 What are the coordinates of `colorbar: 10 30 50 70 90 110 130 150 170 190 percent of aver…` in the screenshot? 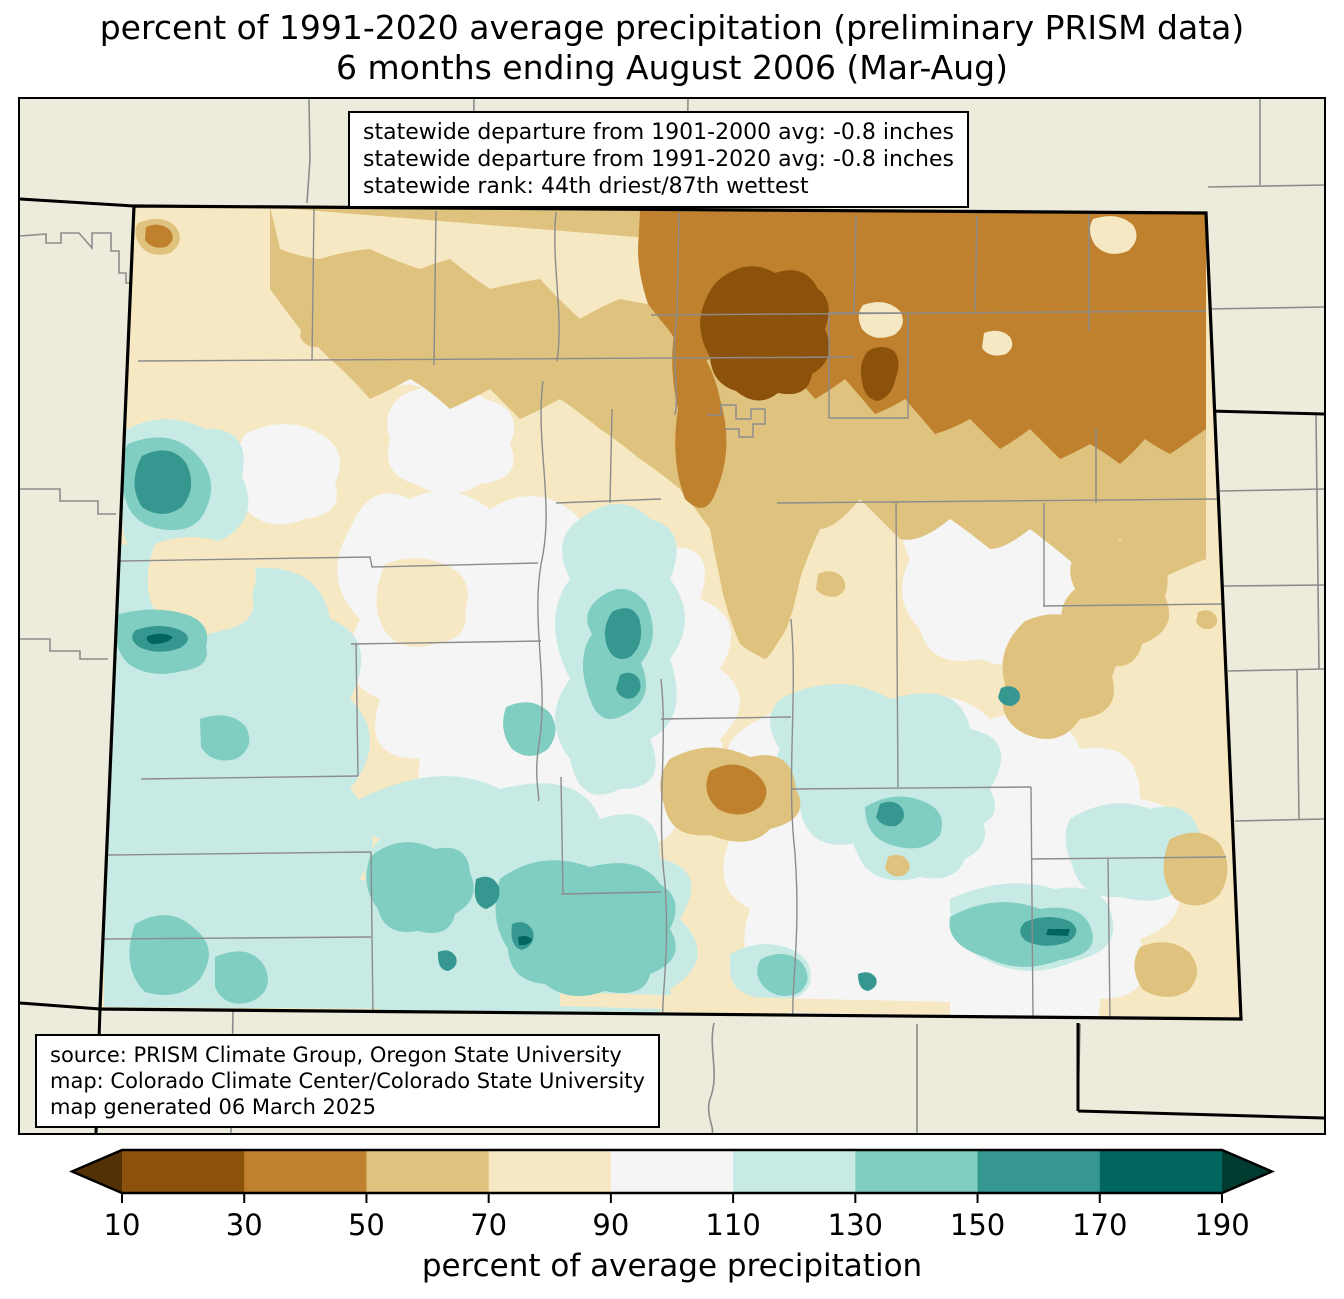 It's located at (672, 1219).